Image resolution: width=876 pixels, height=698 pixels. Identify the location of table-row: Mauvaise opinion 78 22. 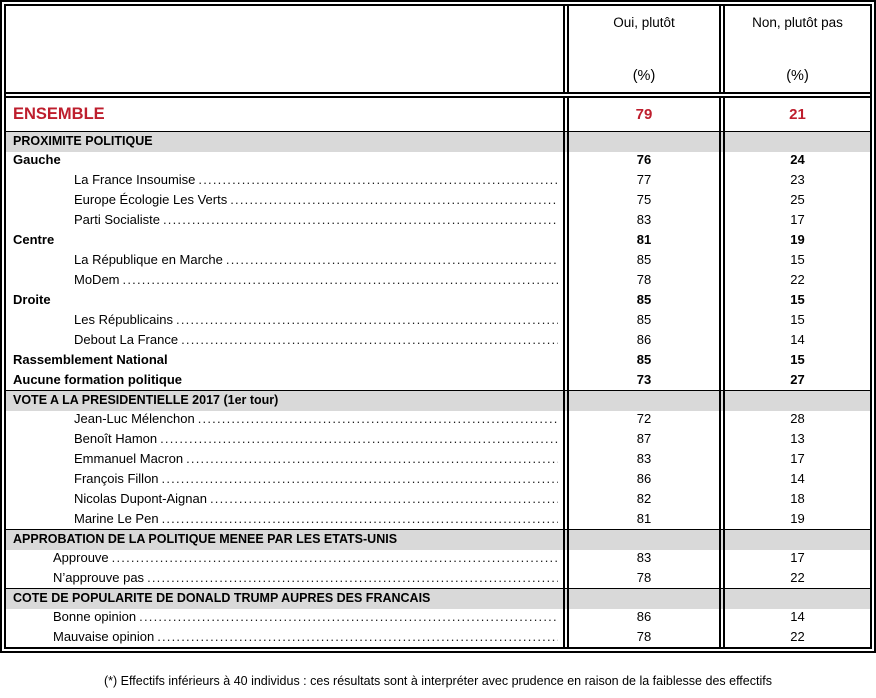
(438, 637).